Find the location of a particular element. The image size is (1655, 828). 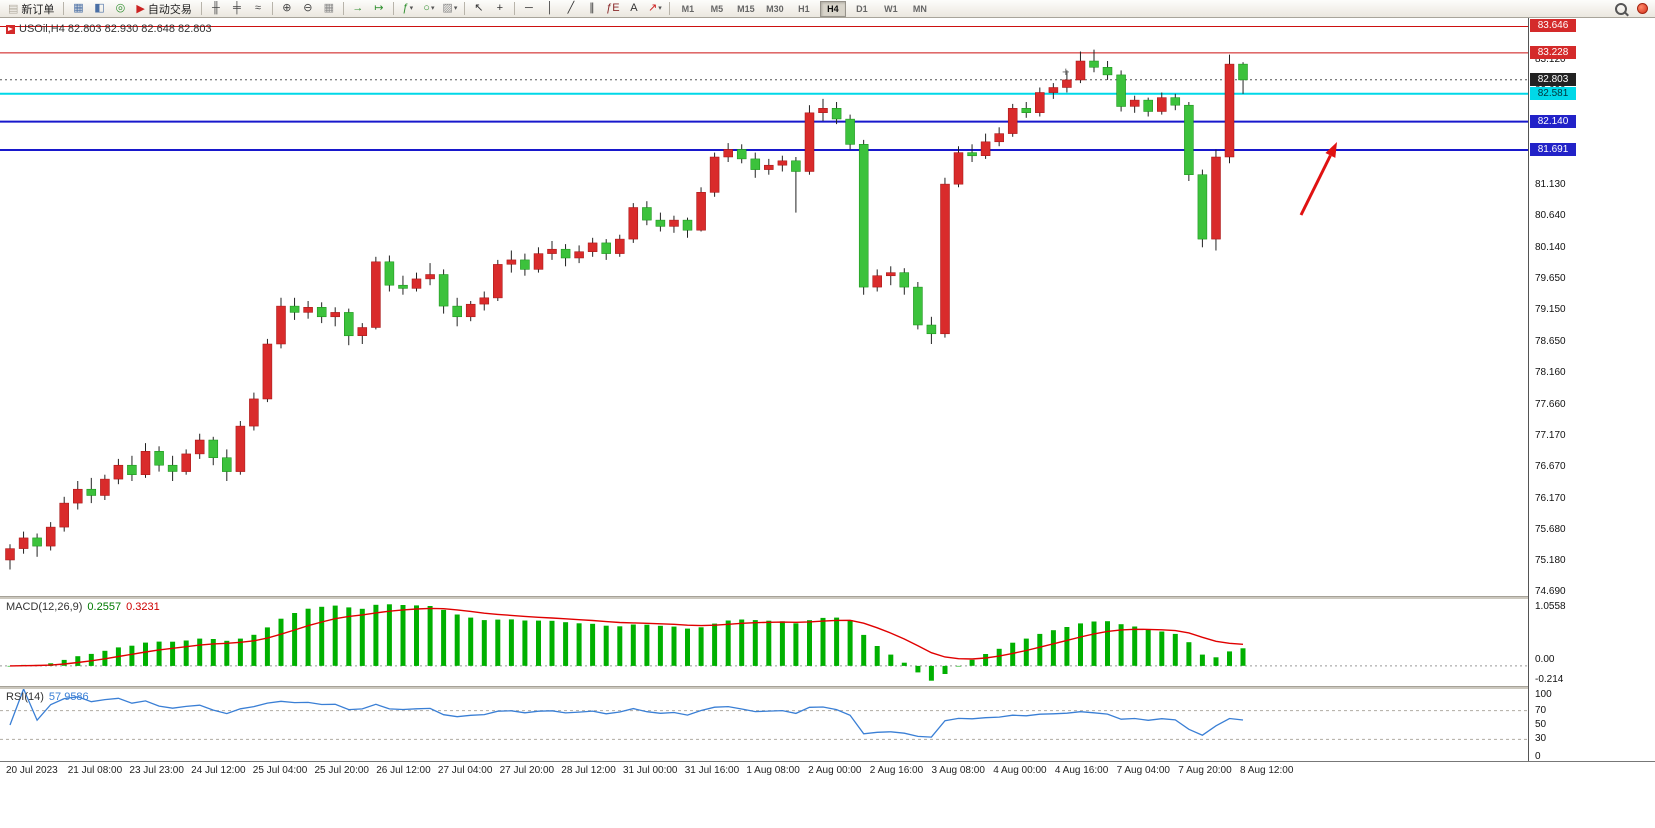

chart-shift-icon: ↦ is located at coordinates (379, 8).